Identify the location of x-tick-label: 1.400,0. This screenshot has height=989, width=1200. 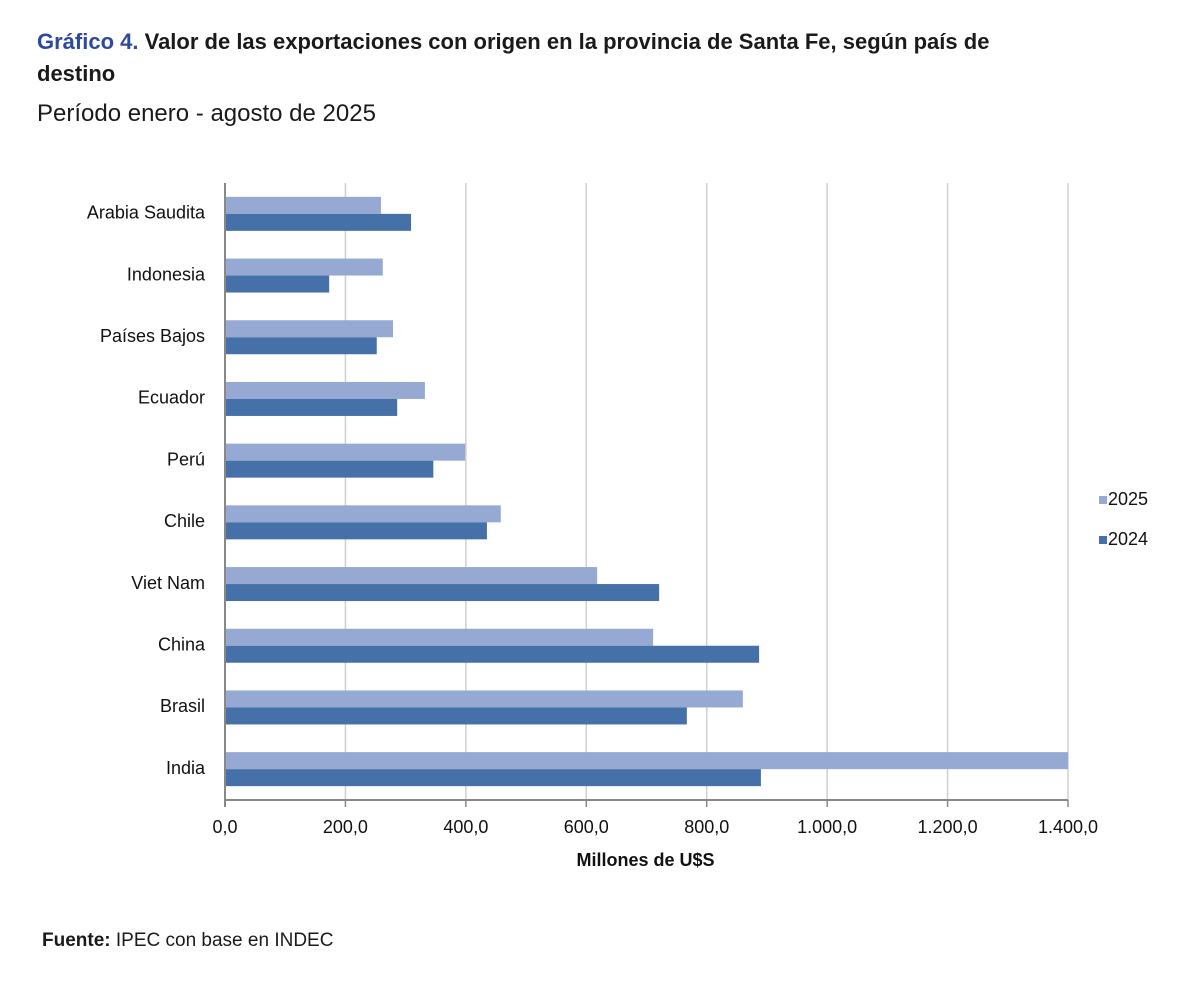
(1068, 827).